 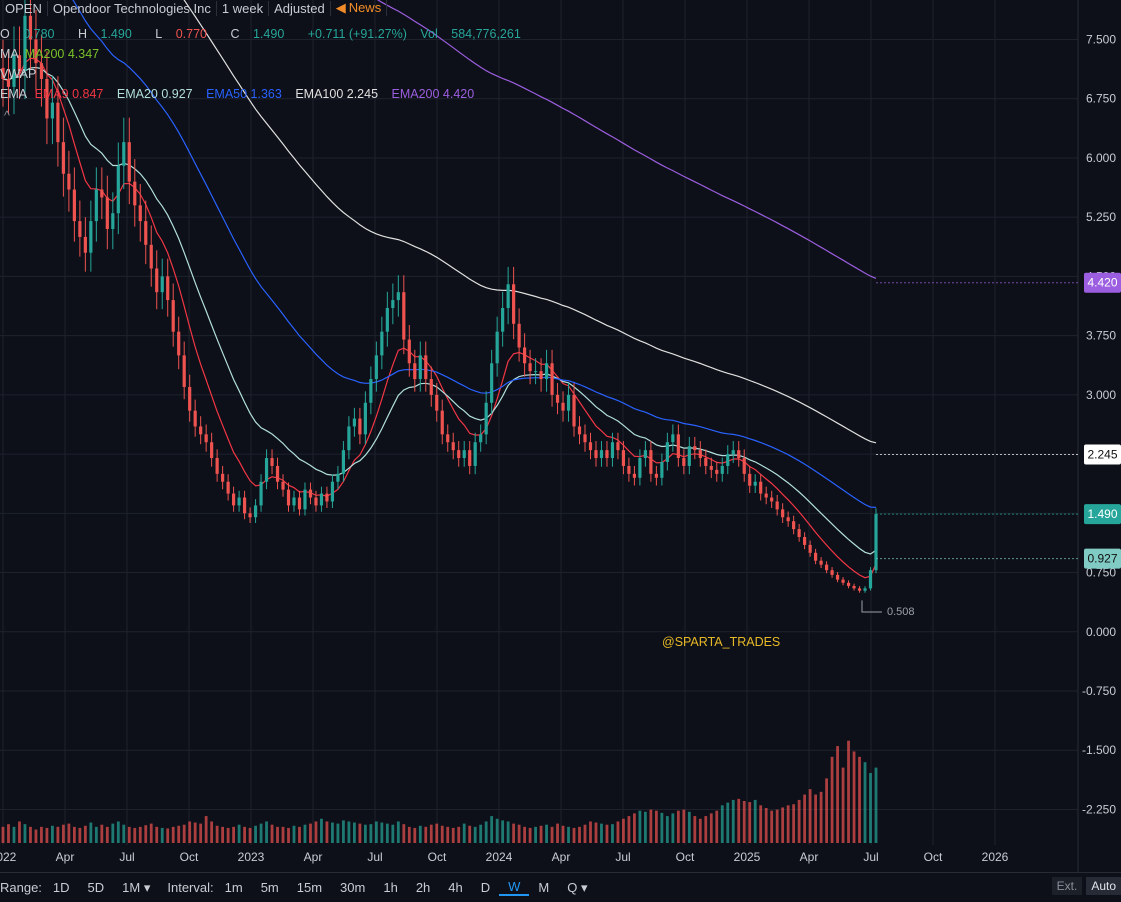 I want to click on x-tick-label: 2023, so click(x=251, y=857).